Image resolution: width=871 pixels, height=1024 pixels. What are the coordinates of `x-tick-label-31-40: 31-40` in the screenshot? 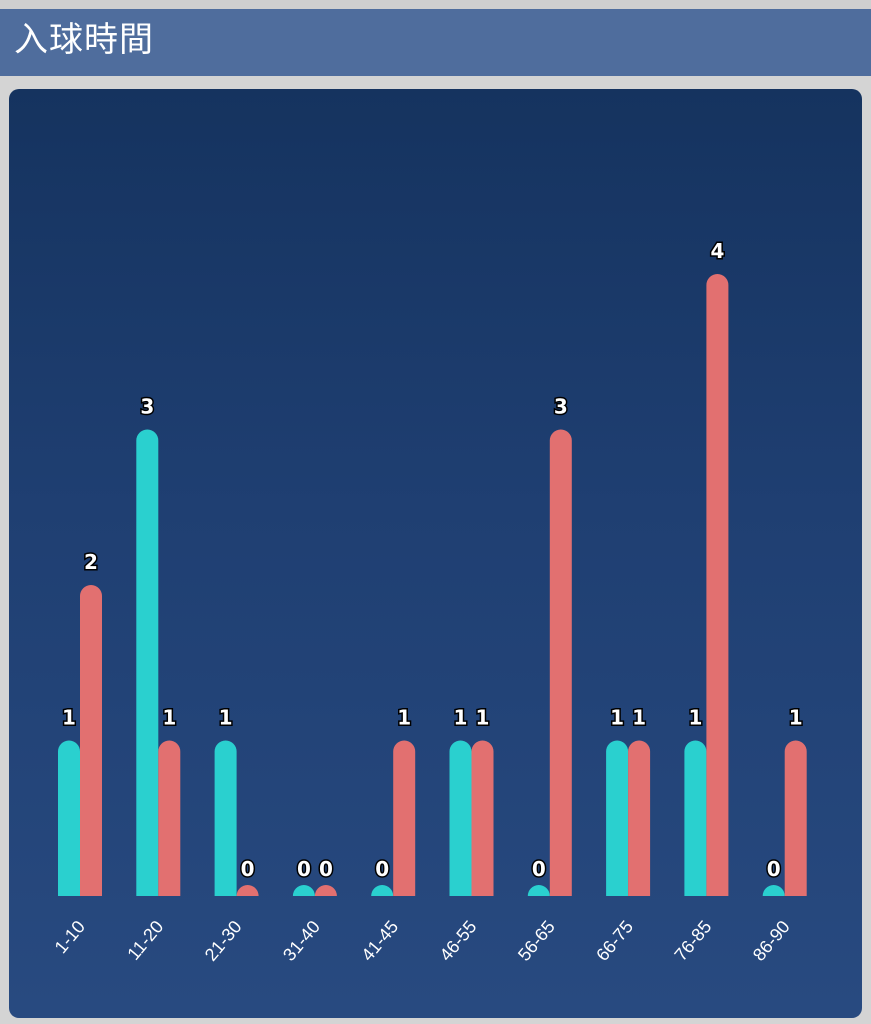 It's located at (301, 941).